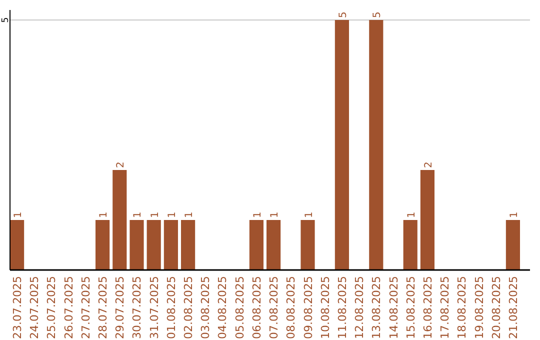 This screenshot has height=340, width=540. I want to click on x-tick-label: 23.07.2025, so click(17, 307).